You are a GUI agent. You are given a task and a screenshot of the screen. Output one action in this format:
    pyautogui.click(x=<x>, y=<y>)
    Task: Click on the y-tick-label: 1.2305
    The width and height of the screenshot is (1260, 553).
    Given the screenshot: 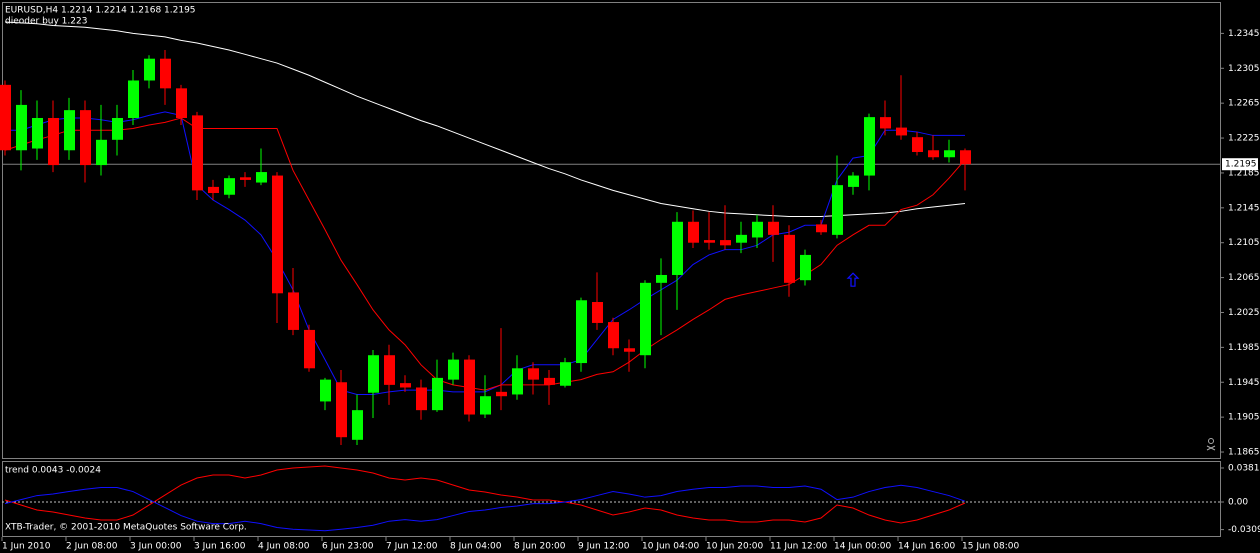 What is the action you would take?
    pyautogui.click(x=1244, y=69)
    